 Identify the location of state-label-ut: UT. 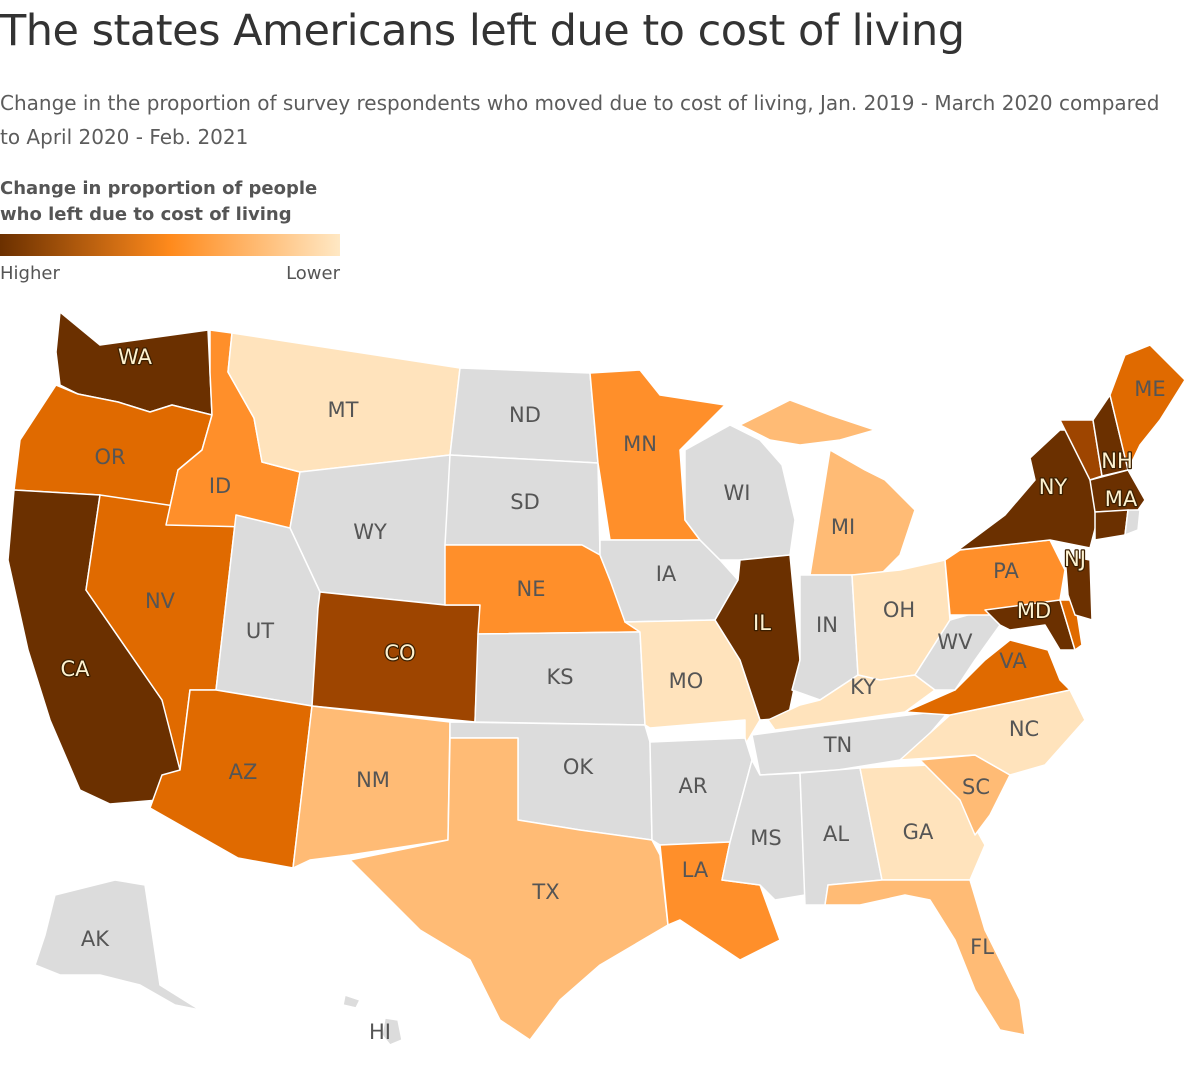
(260, 631).